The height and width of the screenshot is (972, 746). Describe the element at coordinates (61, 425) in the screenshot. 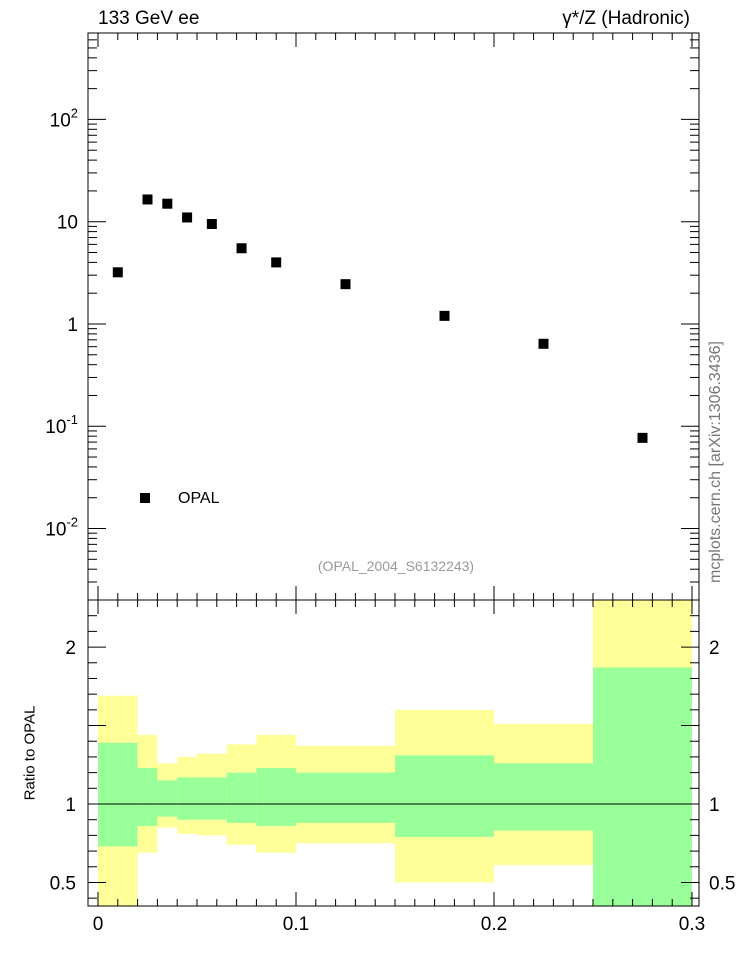

I see `main-y-tick-label: 10⁻¹` at that location.